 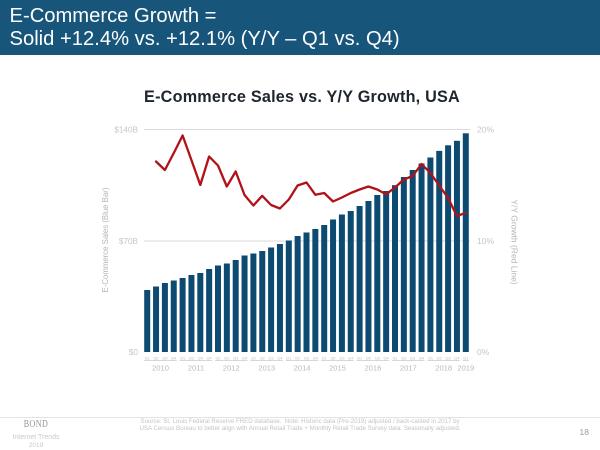 What do you see at coordinates (483, 352) in the screenshot?
I see `svg-text: 0%` at bounding box center [483, 352].